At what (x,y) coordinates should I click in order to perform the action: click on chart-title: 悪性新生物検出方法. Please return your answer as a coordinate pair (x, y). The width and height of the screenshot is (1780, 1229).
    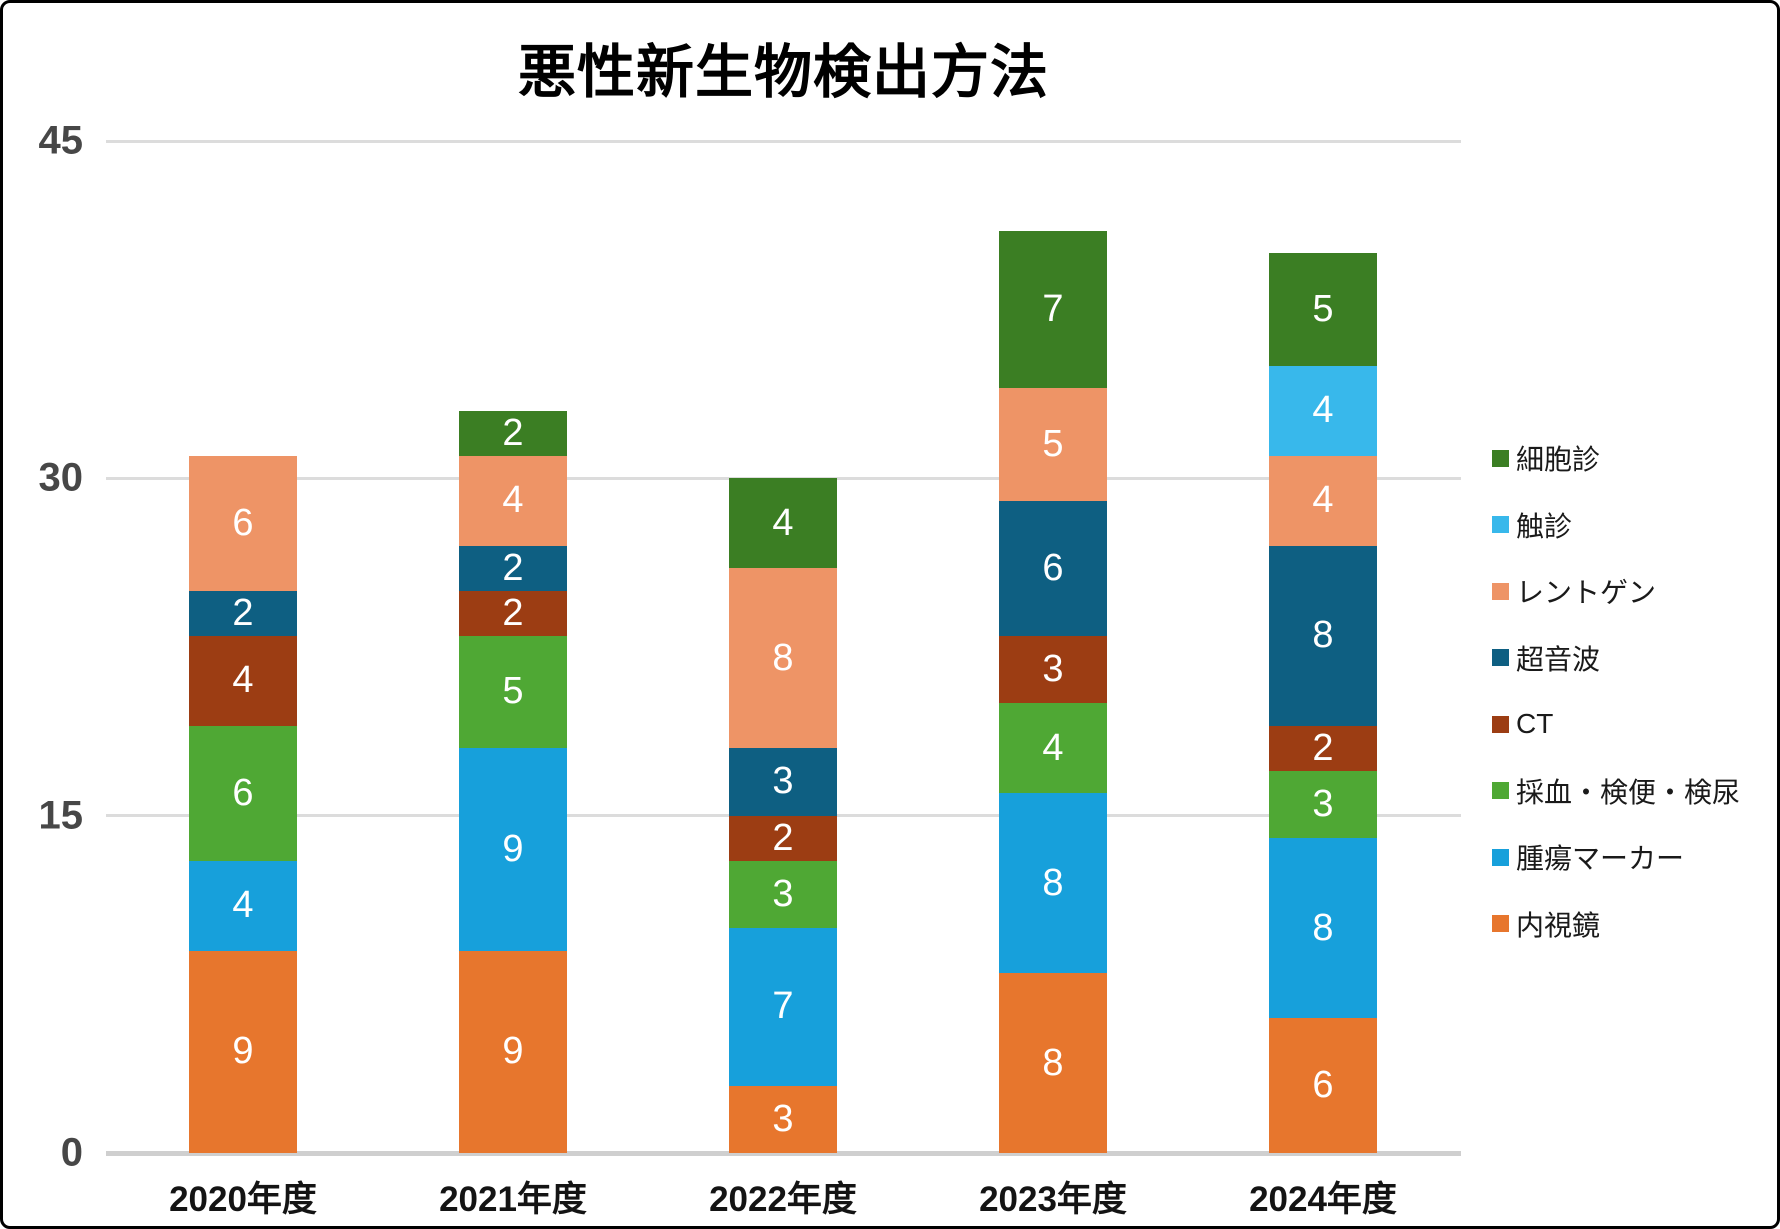
    Looking at the image, I should click on (783, 72).